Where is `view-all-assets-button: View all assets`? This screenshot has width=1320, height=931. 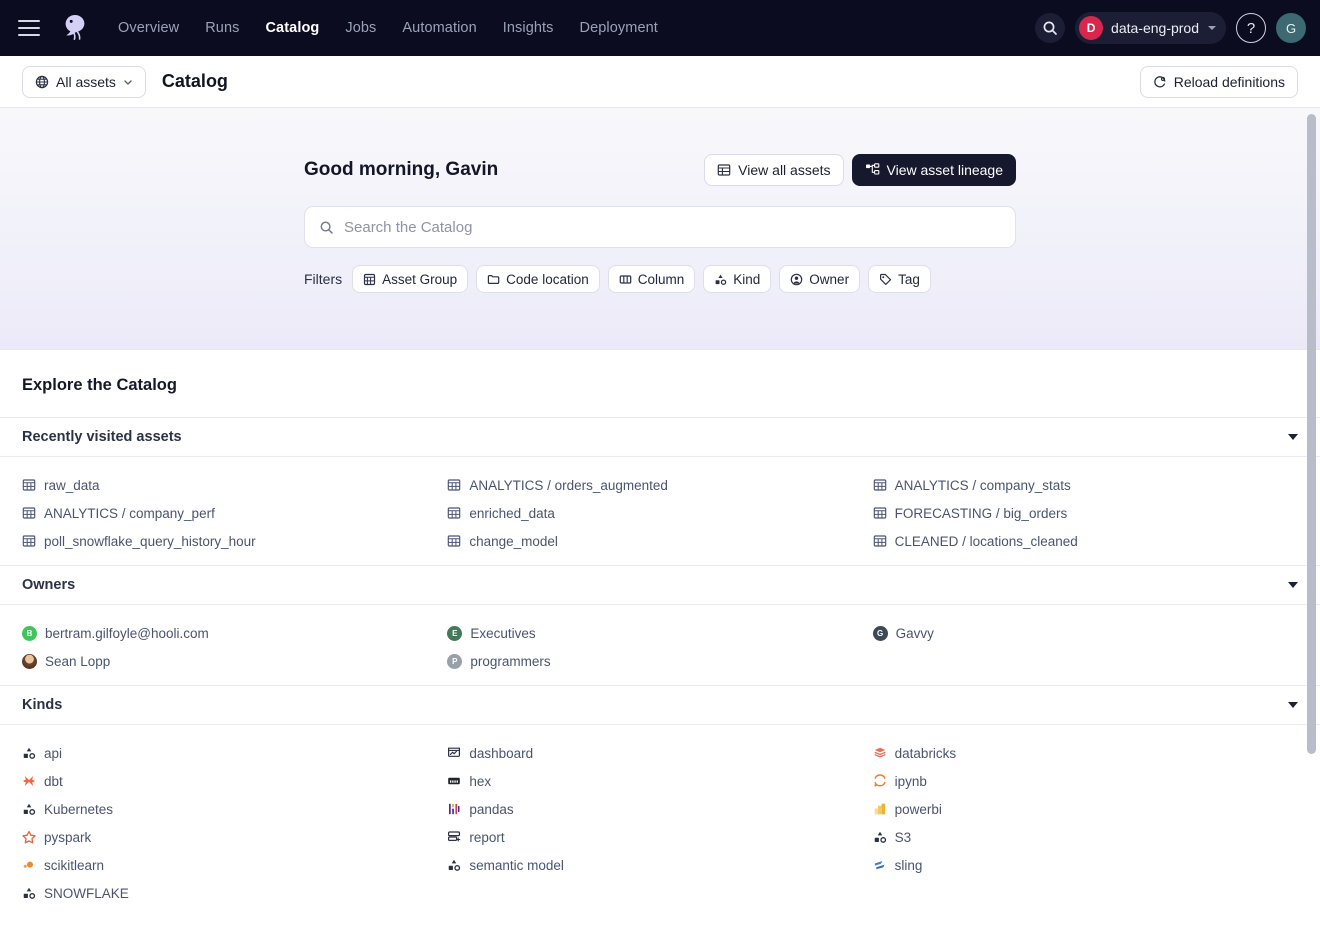
view-all-assets-button: View all assets is located at coordinates (774, 170).